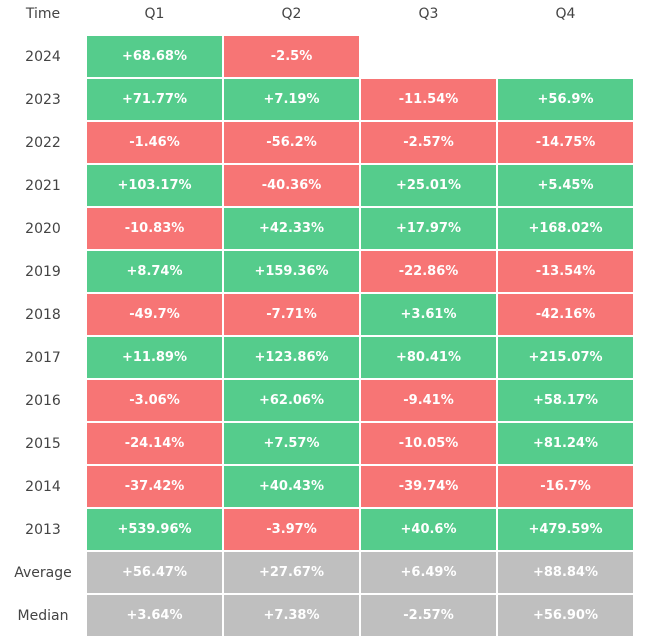 This screenshot has width=651, height=636. I want to click on column-header: Q4, so click(565, 14).